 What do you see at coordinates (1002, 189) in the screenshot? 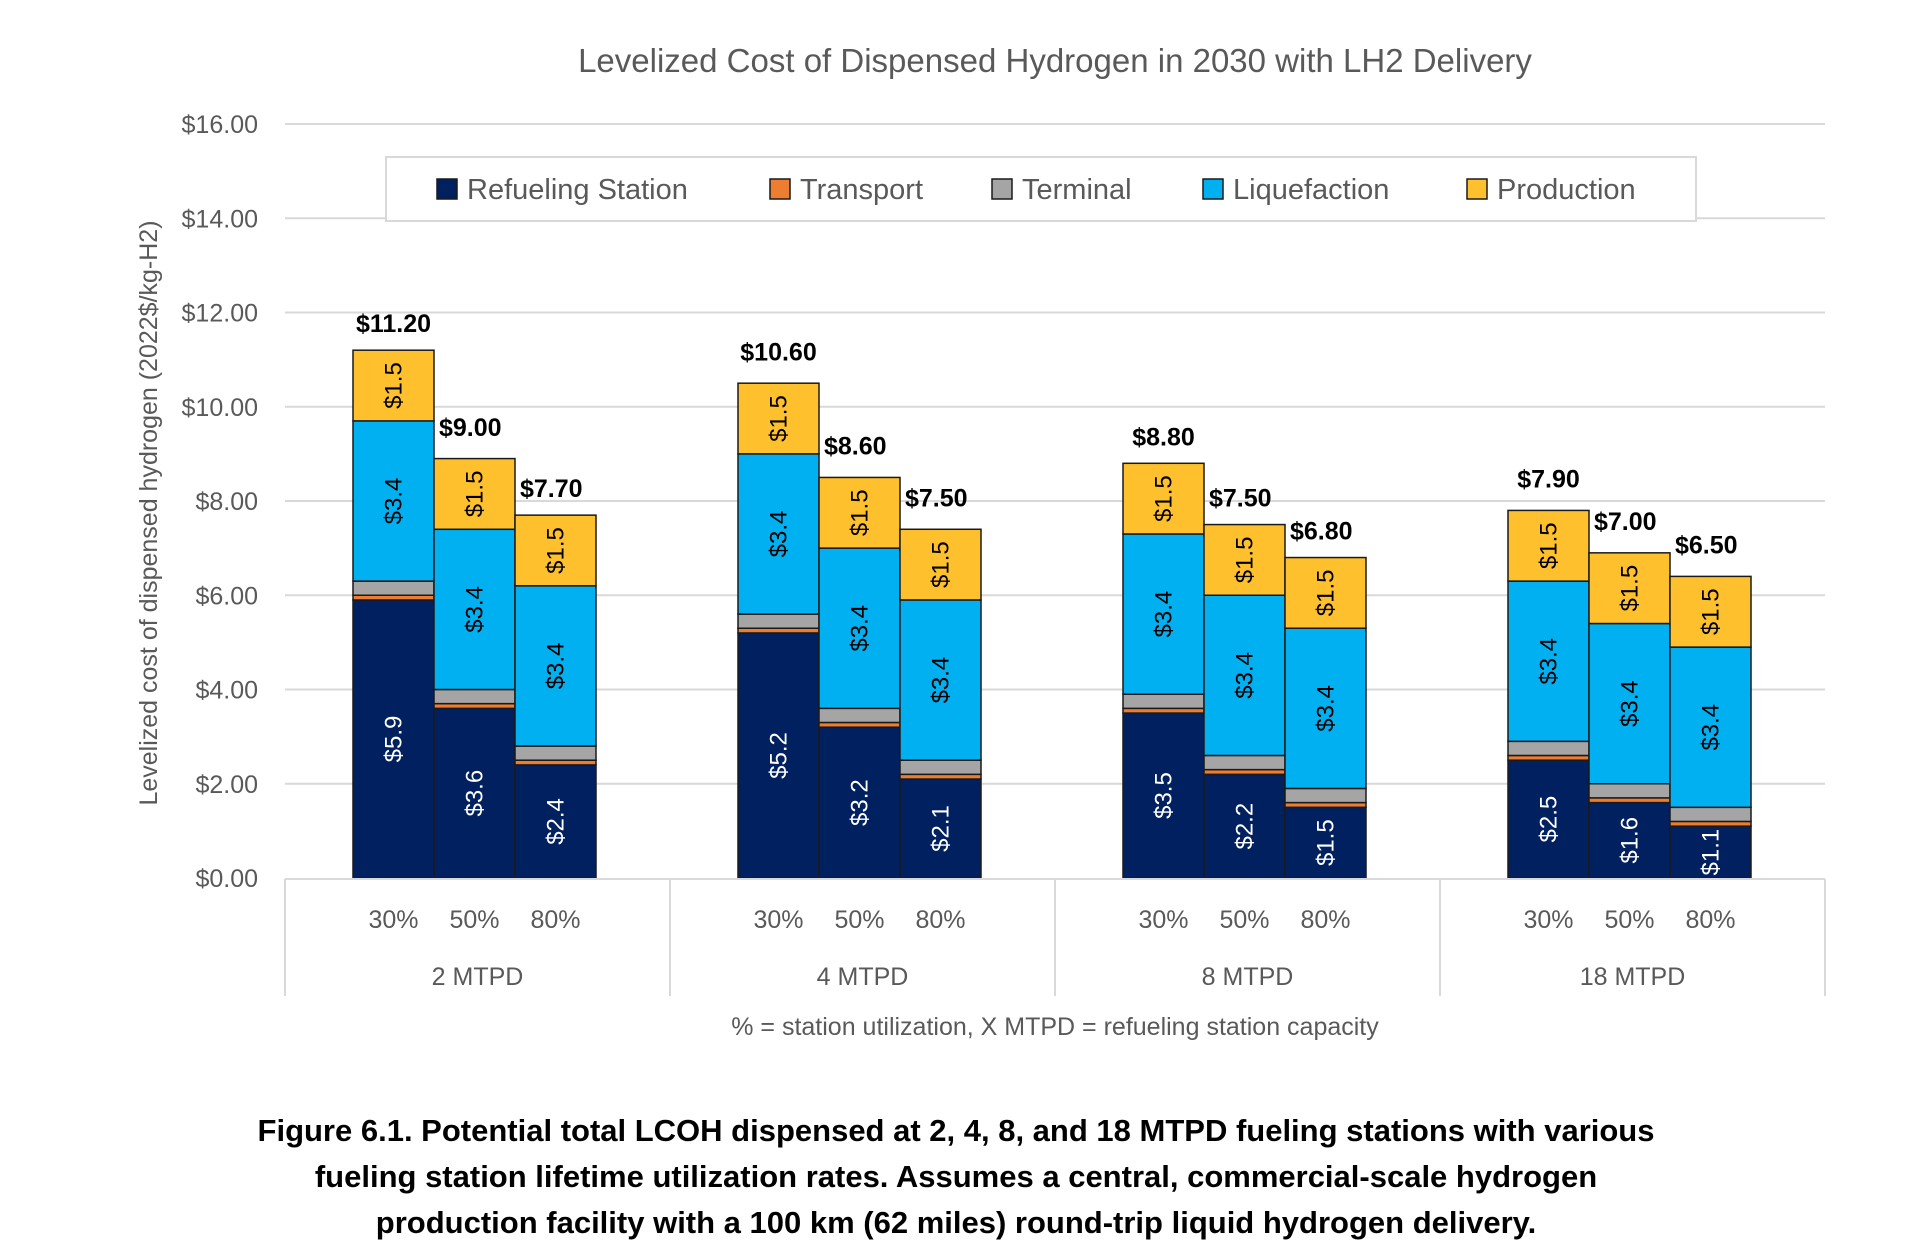
I see `legend-swatch-terminal` at bounding box center [1002, 189].